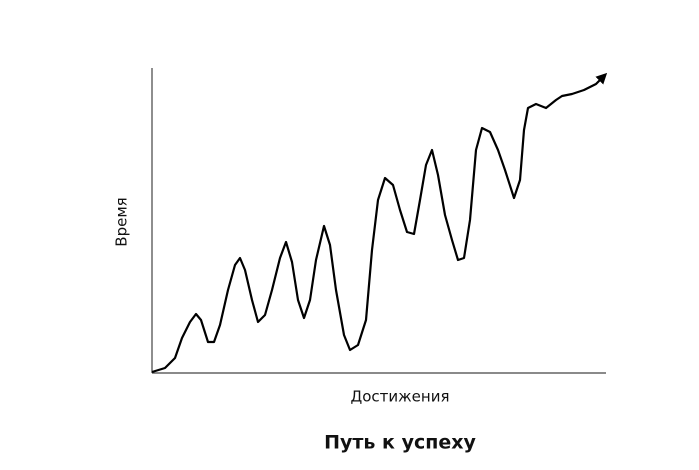 The width and height of the screenshot is (699, 470). Describe the element at coordinates (400, 443) in the screenshot. I see `diagram-title: Путь к успеху` at that location.